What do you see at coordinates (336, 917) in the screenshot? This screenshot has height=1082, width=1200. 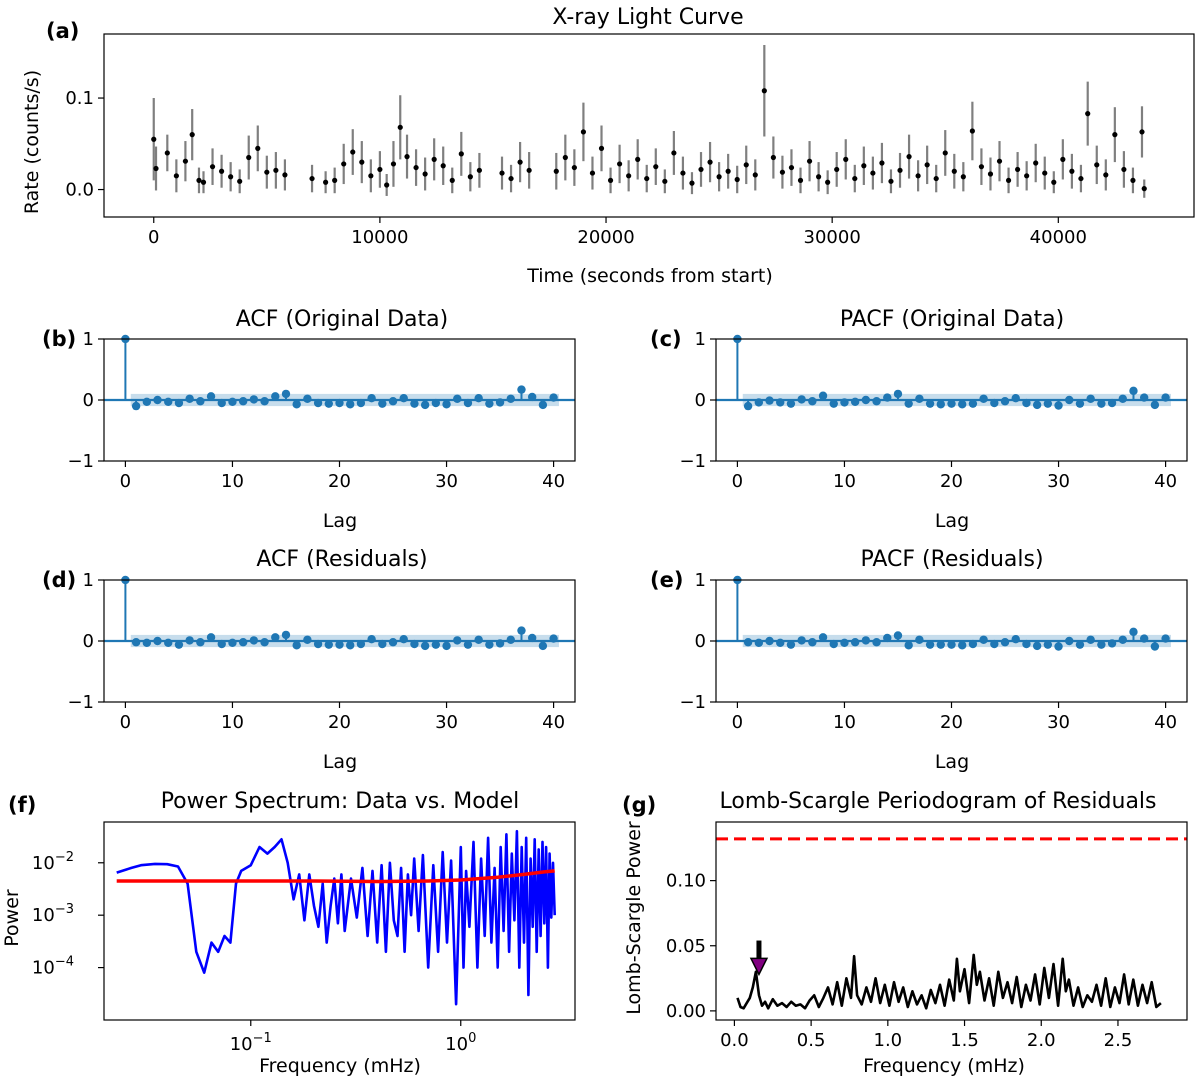 I see `panel-f-marks` at bounding box center [336, 917].